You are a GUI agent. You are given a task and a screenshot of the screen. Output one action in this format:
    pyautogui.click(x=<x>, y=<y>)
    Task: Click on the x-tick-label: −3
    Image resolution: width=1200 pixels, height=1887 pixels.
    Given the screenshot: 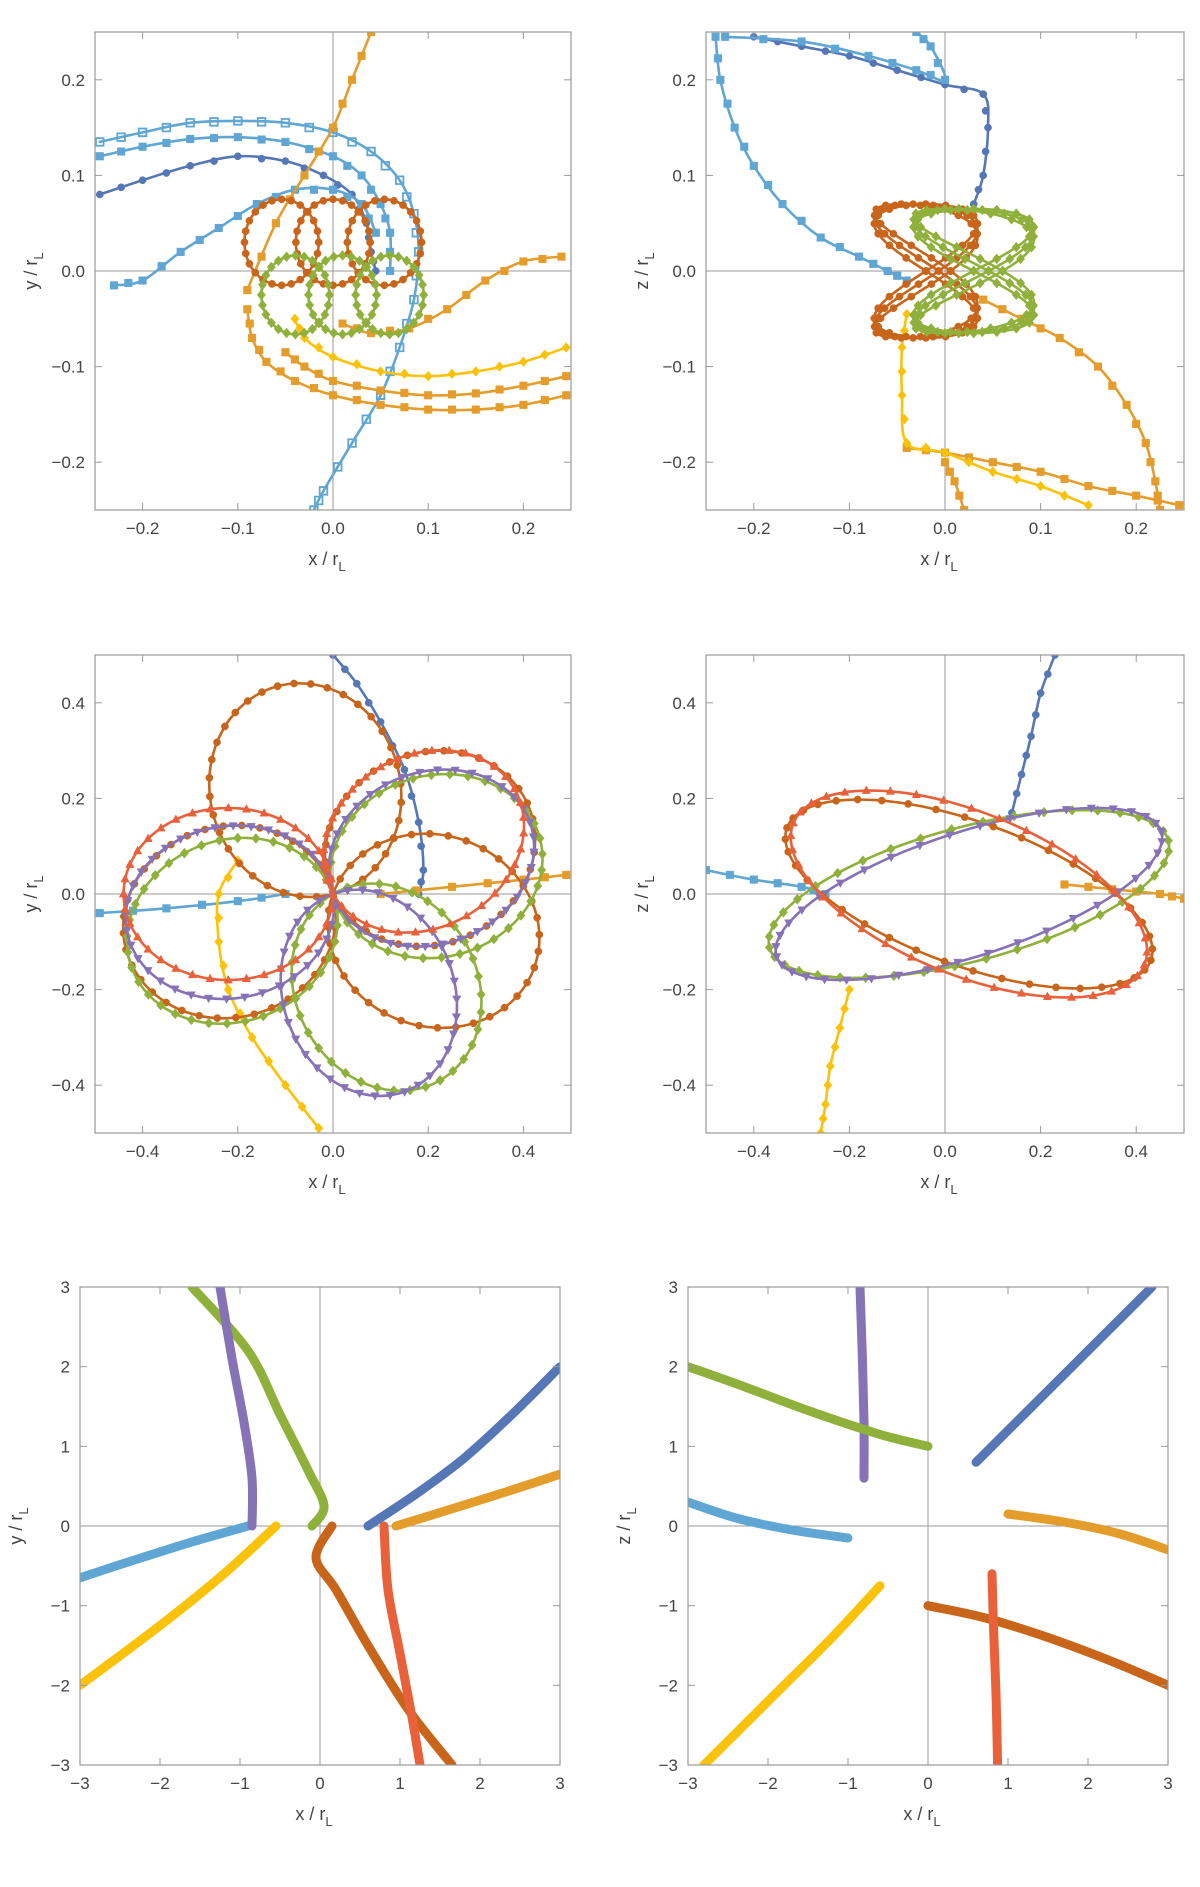 What is the action you would take?
    pyautogui.click(x=687, y=1783)
    